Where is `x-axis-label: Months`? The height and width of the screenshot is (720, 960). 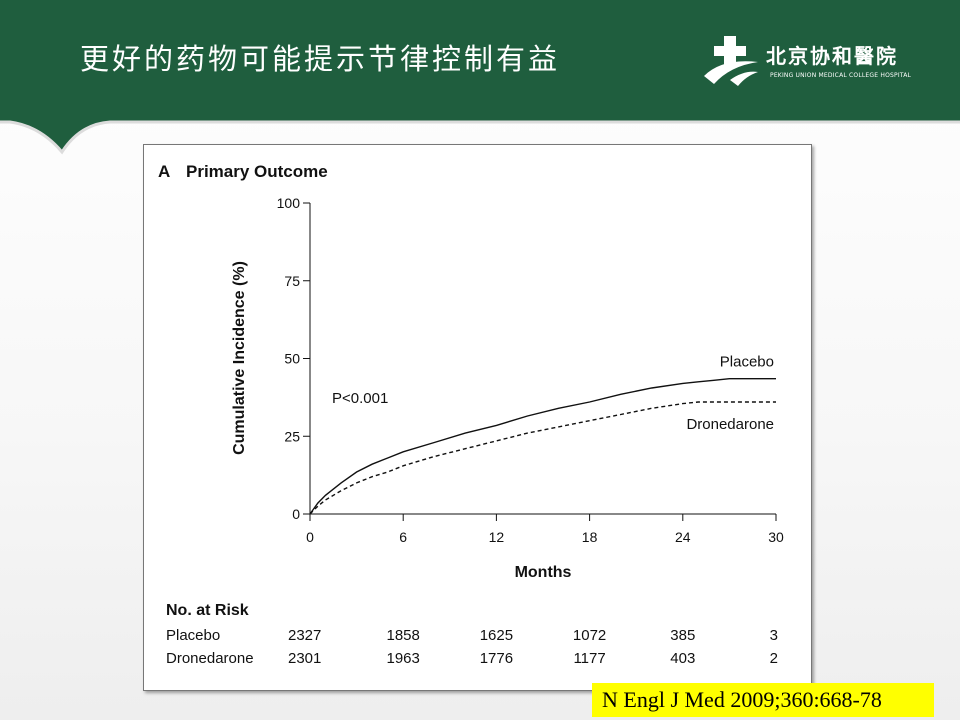 x-axis-label: Months is located at coordinates (543, 572).